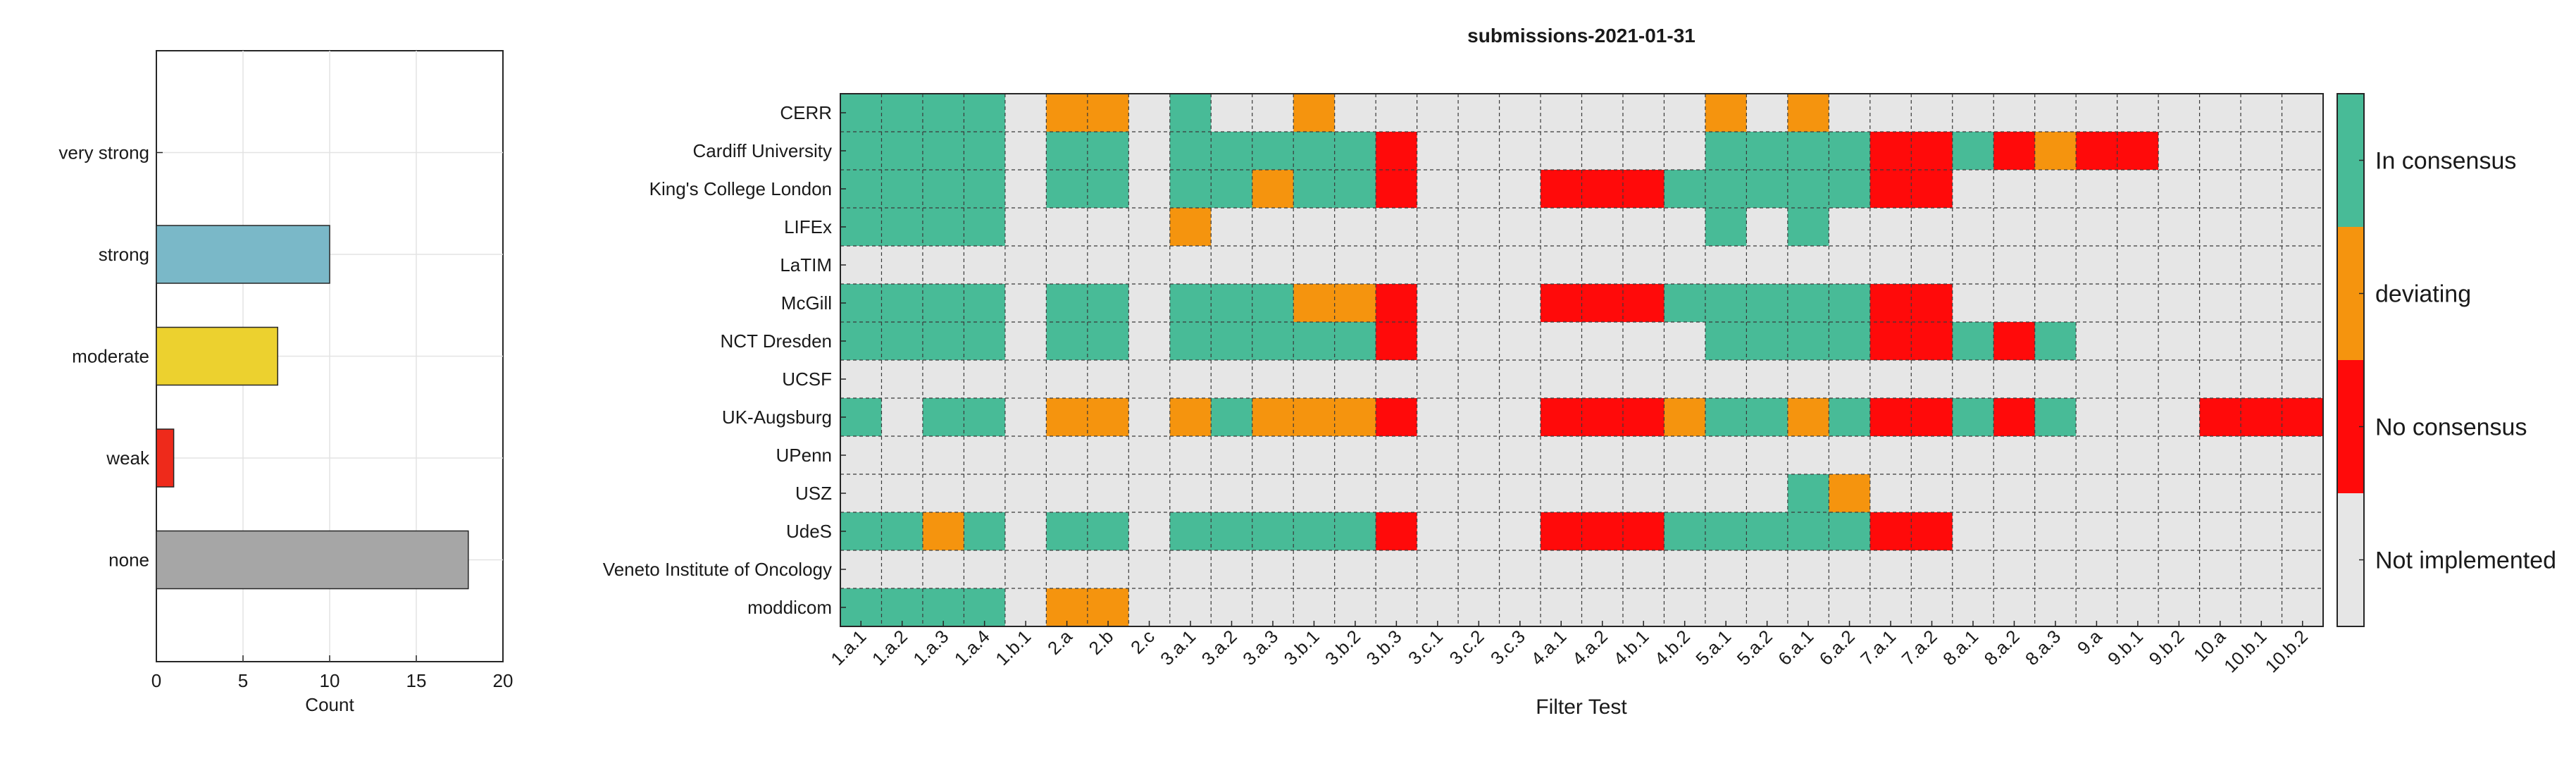 Image resolution: width=2576 pixels, height=761 pixels. Describe the element at coordinates (165, 458) in the screenshot. I see `bar-weak` at that location.